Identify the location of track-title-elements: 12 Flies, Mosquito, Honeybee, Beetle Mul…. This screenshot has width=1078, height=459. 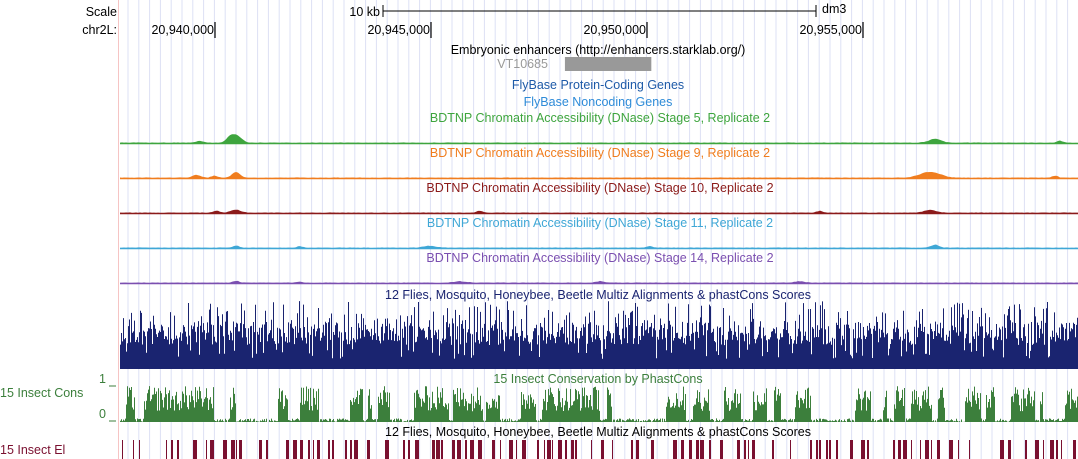
(598, 432).